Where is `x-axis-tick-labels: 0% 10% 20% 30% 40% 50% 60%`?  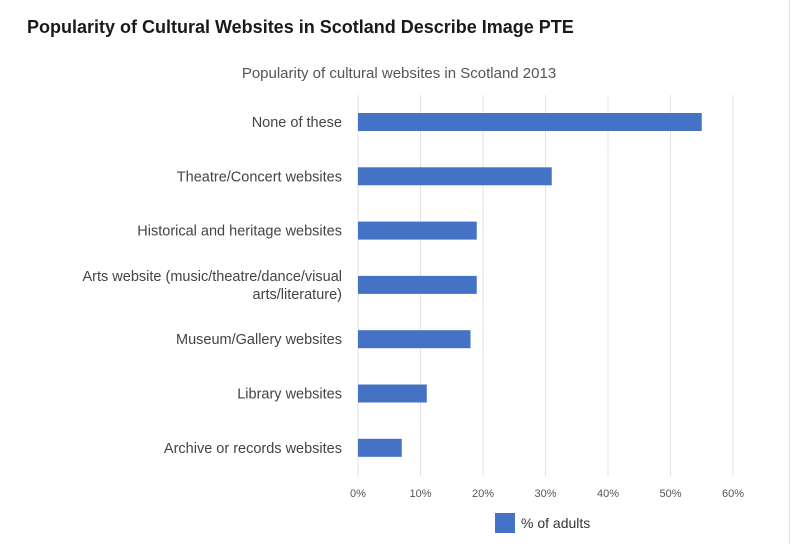 x-axis-tick-labels: 0% 10% 20% 30% 40% 50% 60% is located at coordinates (547, 494).